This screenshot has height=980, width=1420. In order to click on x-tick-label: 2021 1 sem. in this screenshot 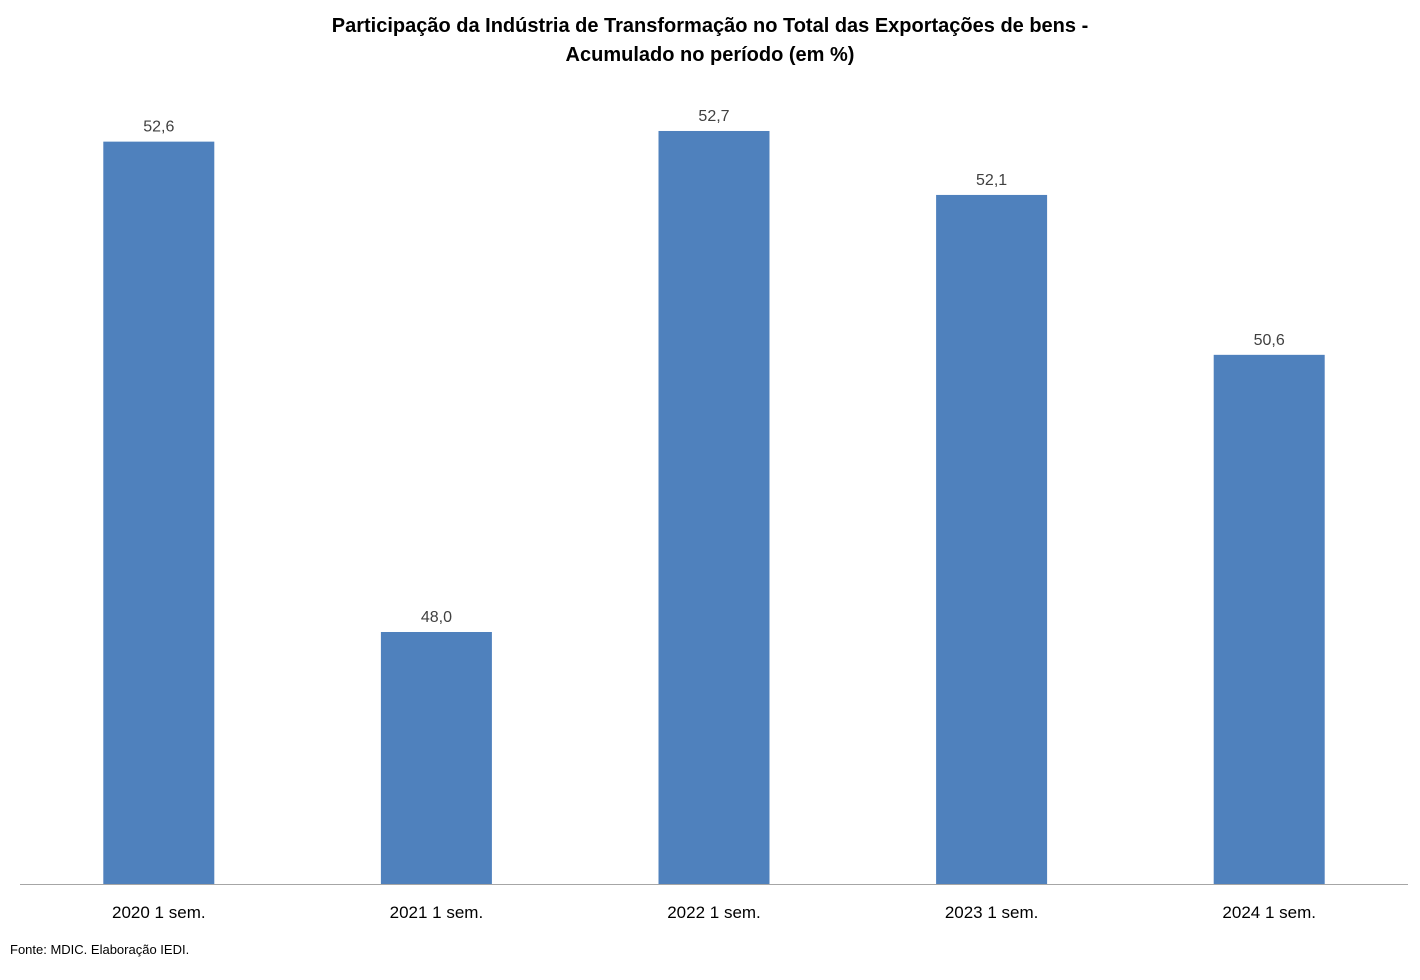, I will do `click(437, 912)`.